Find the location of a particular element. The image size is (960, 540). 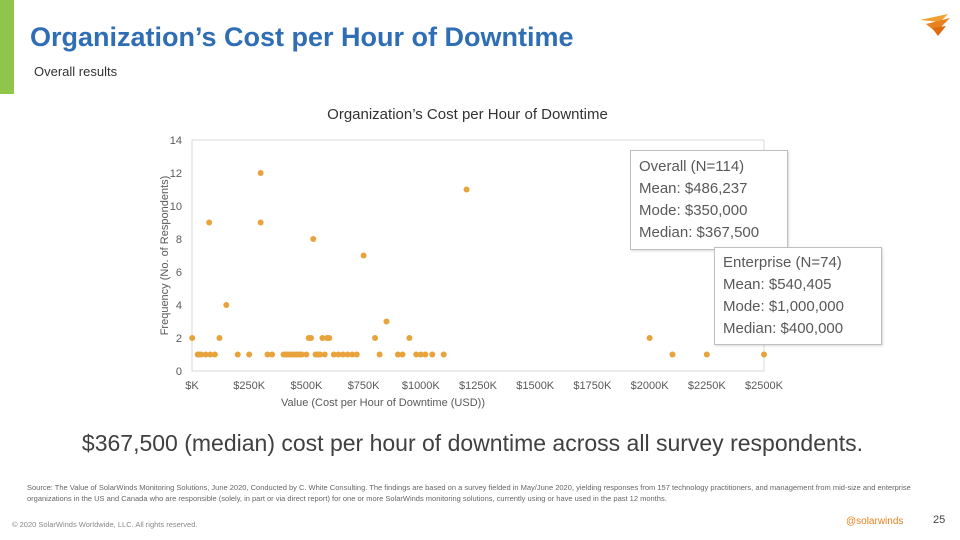

x-tick-label: $K is located at coordinates (192, 386).